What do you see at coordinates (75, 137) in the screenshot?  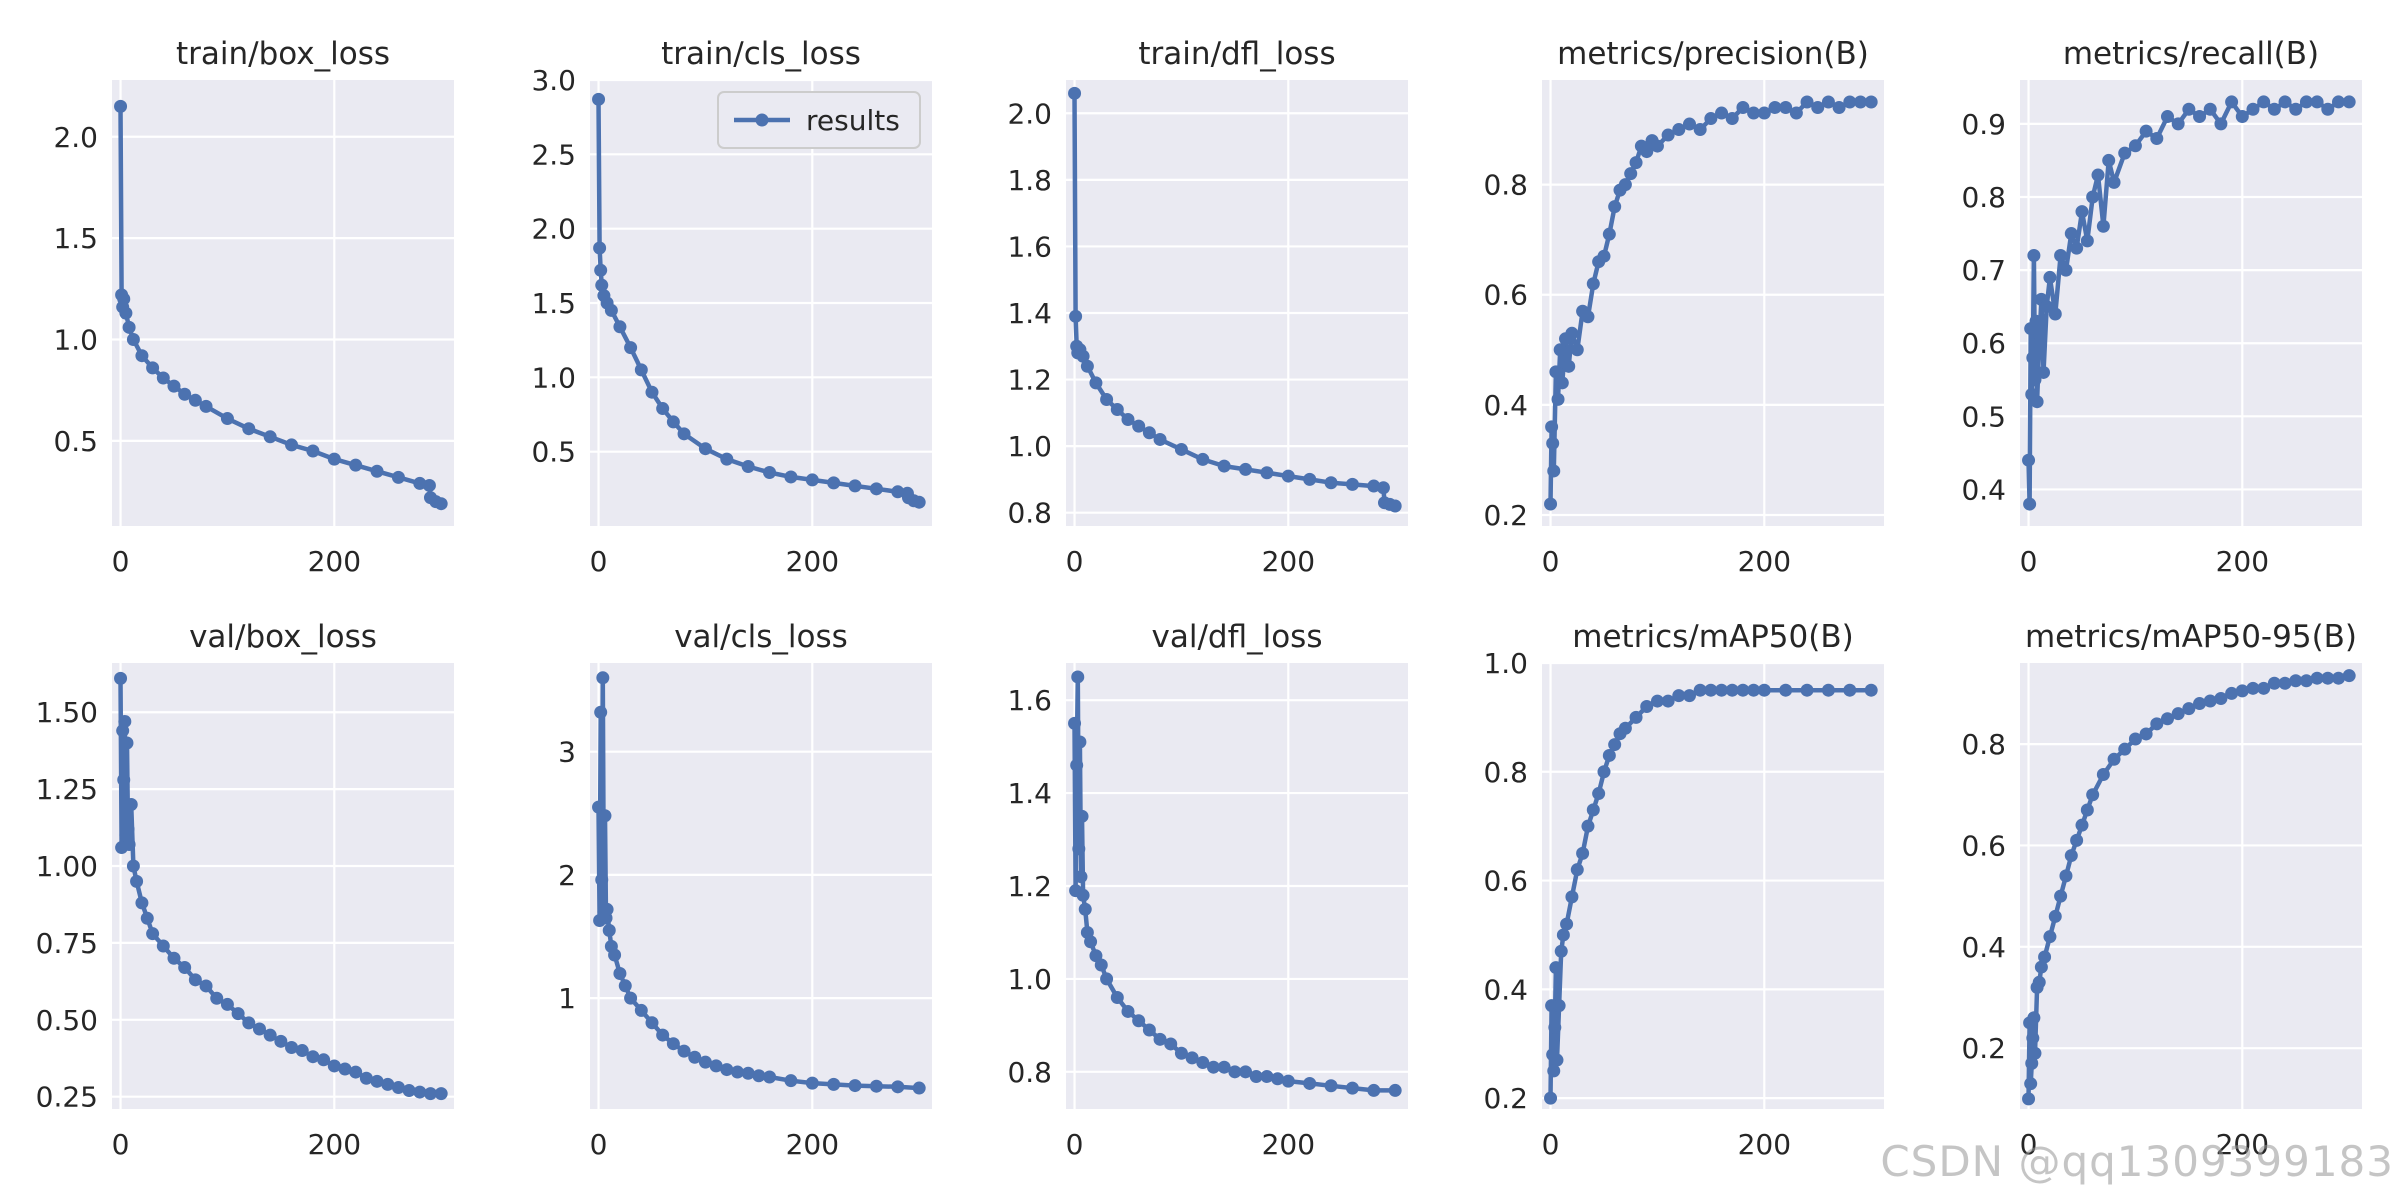 I see `y-tick-label: 2.0` at bounding box center [75, 137].